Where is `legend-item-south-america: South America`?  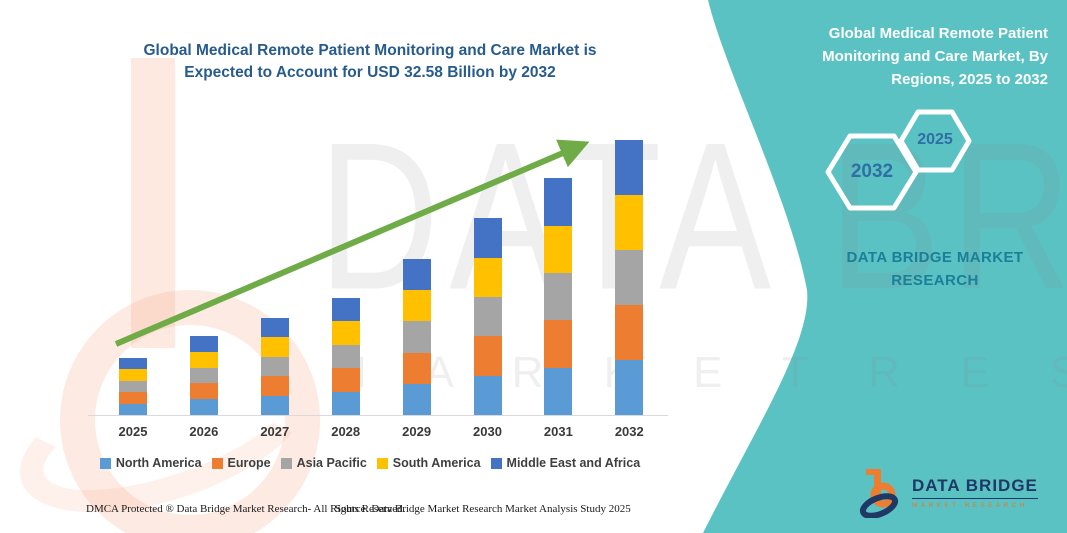 legend-item-south-america: South America is located at coordinates (428, 463).